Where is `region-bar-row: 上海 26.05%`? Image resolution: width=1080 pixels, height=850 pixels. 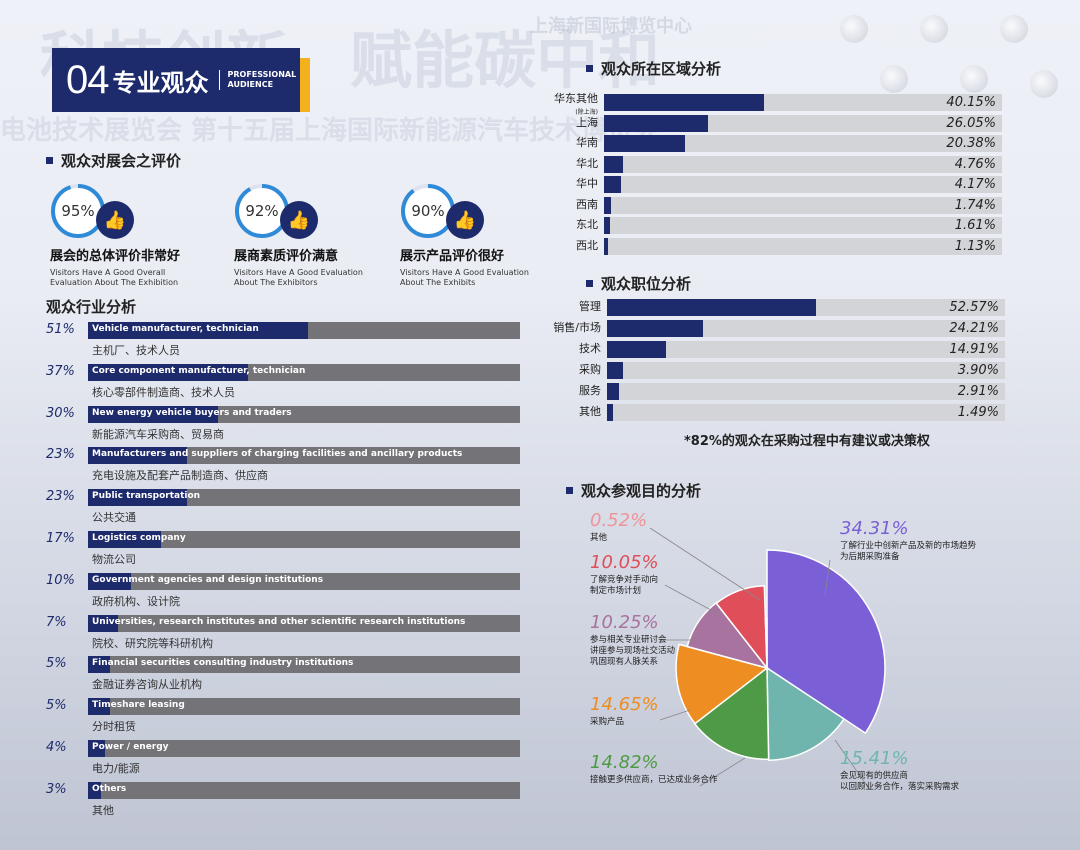
region-bar-row: 上海 26.05% is located at coordinates (789, 123).